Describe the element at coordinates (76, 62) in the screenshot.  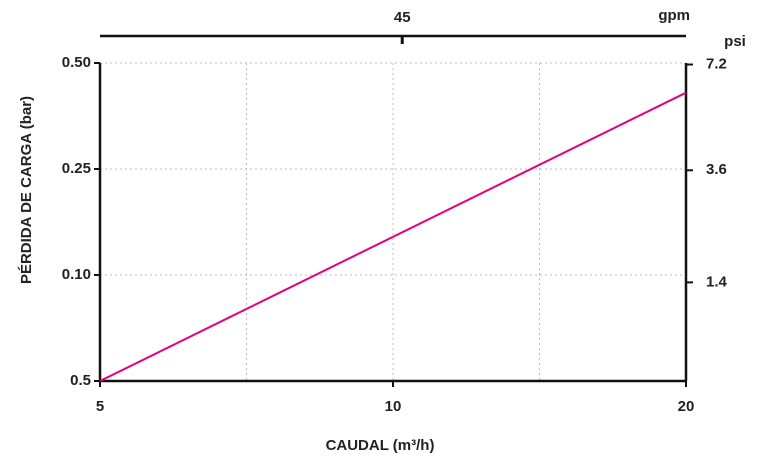
I see `y-tick-label: 0.50` at that location.